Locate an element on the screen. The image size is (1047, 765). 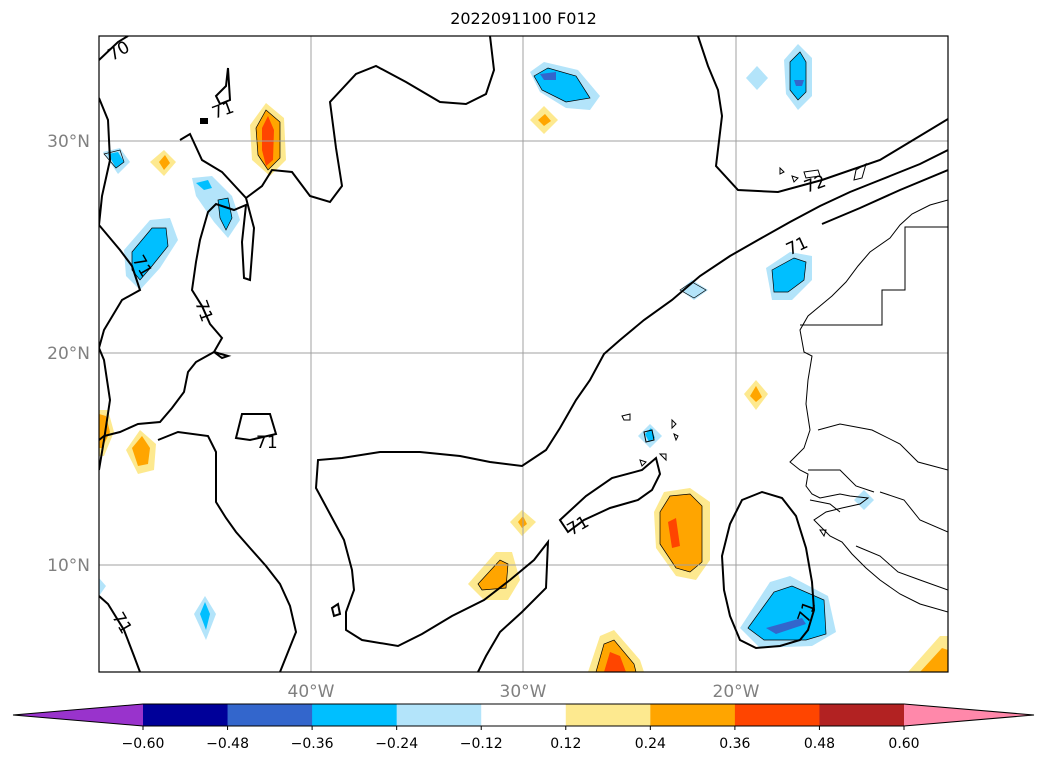
colorbar-extend-high is located at coordinates (969, 715).